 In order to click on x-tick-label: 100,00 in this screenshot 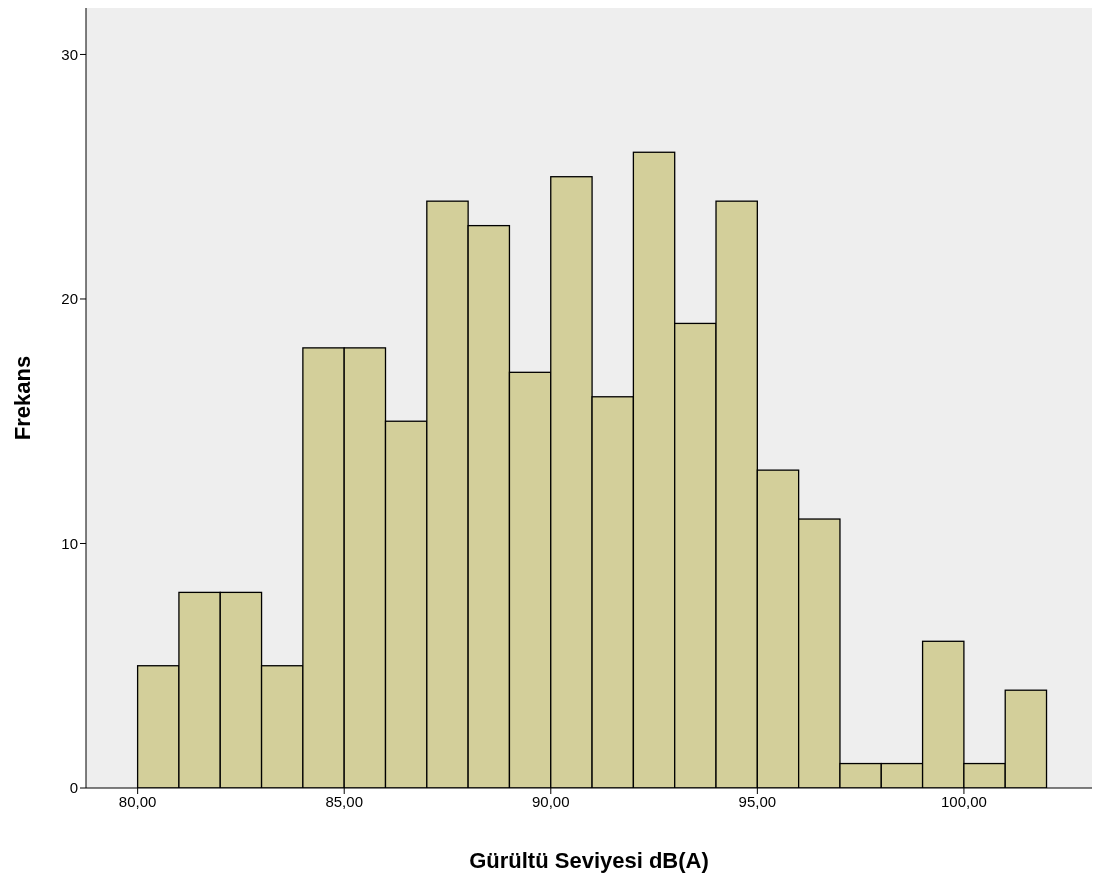, I will do `click(963, 801)`.